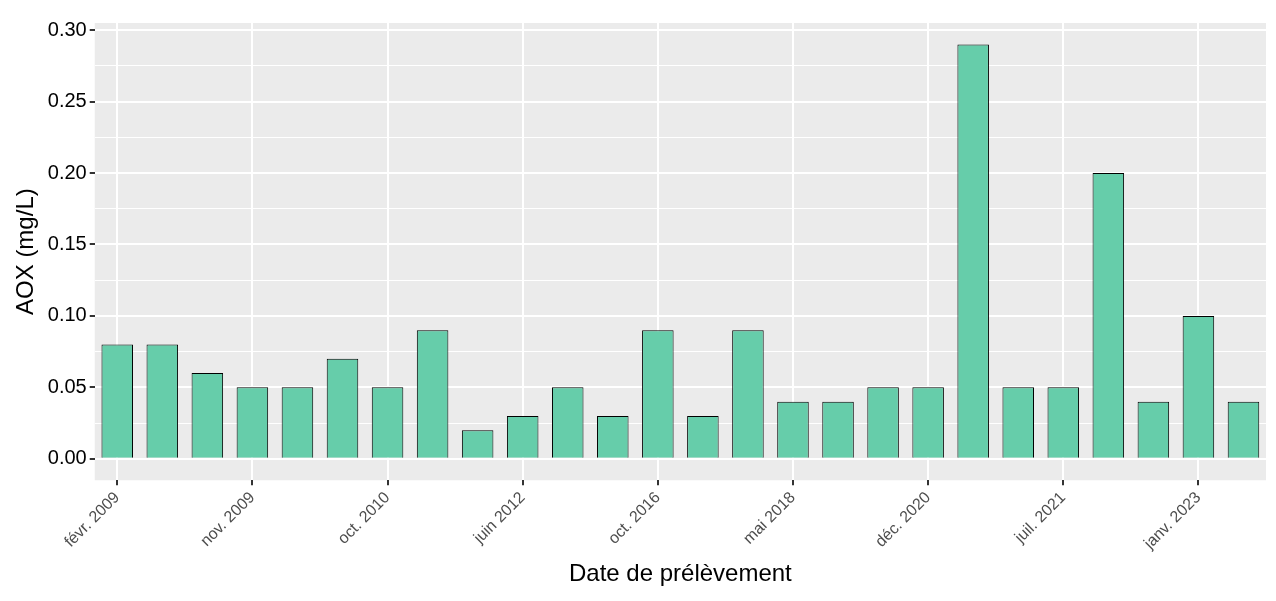 The image size is (1276, 601). I want to click on y-tick-label: 0.20, so click(67, 171).